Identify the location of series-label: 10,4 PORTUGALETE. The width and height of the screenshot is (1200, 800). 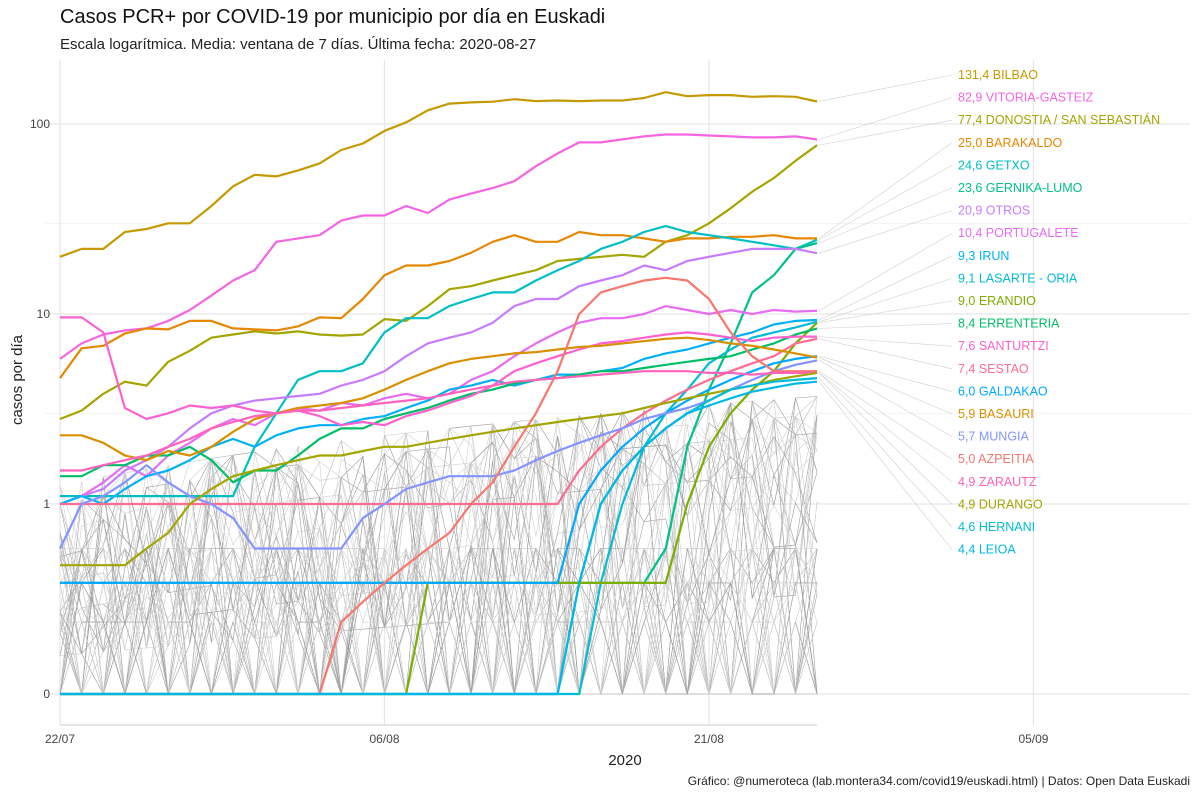
(1018, 233).